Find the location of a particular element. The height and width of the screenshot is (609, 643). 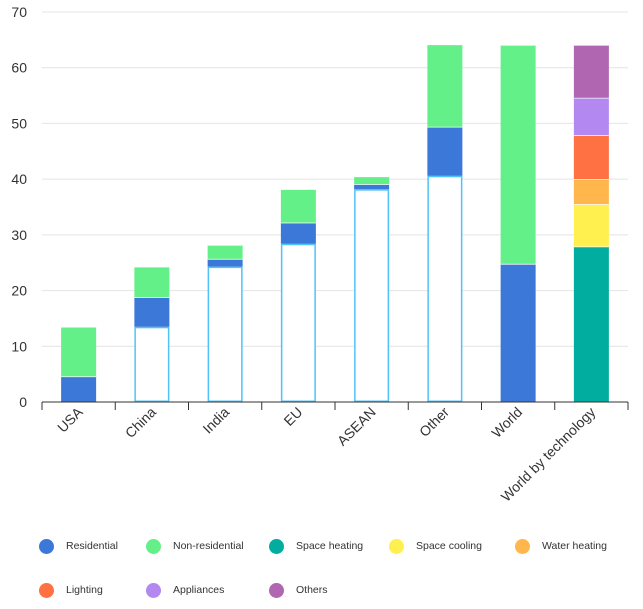

legend-label: Residential is located at coordinates (92, 546).